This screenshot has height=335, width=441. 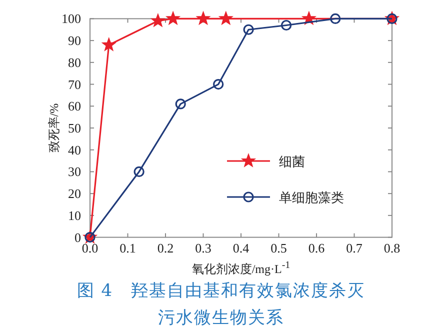 I want to click on y-tick-label: 80, so click(x=74, y=62).